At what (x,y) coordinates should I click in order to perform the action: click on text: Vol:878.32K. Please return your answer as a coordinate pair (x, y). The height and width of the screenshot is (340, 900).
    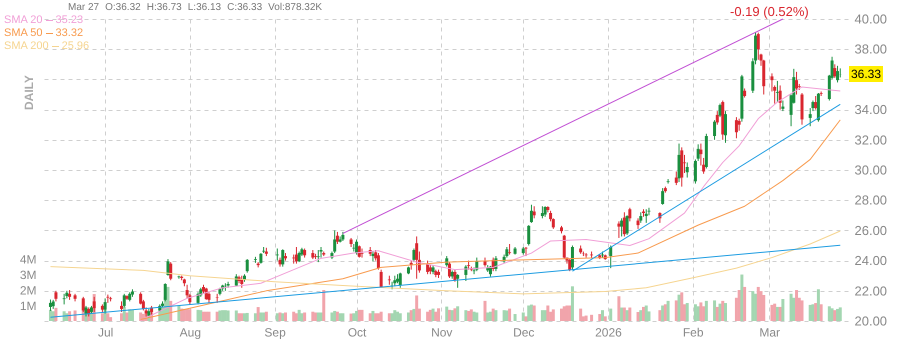
    Looking at the image, I should click on (295, 7).